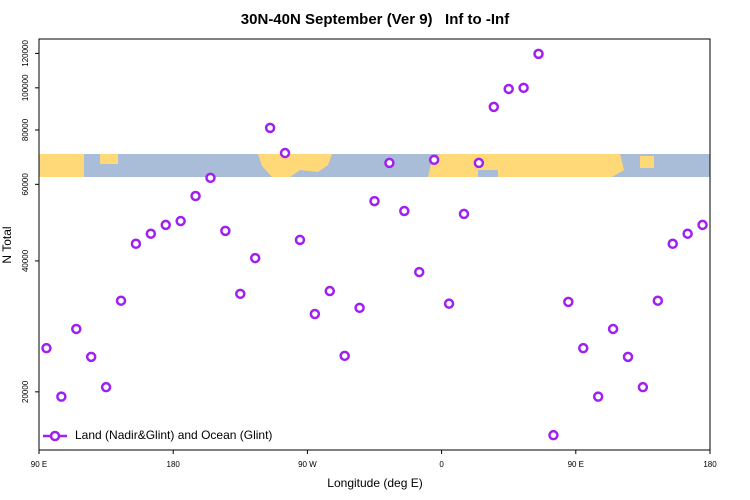 This screenshot has height=500, width=750. I want to click on sea, so click(488, 173).